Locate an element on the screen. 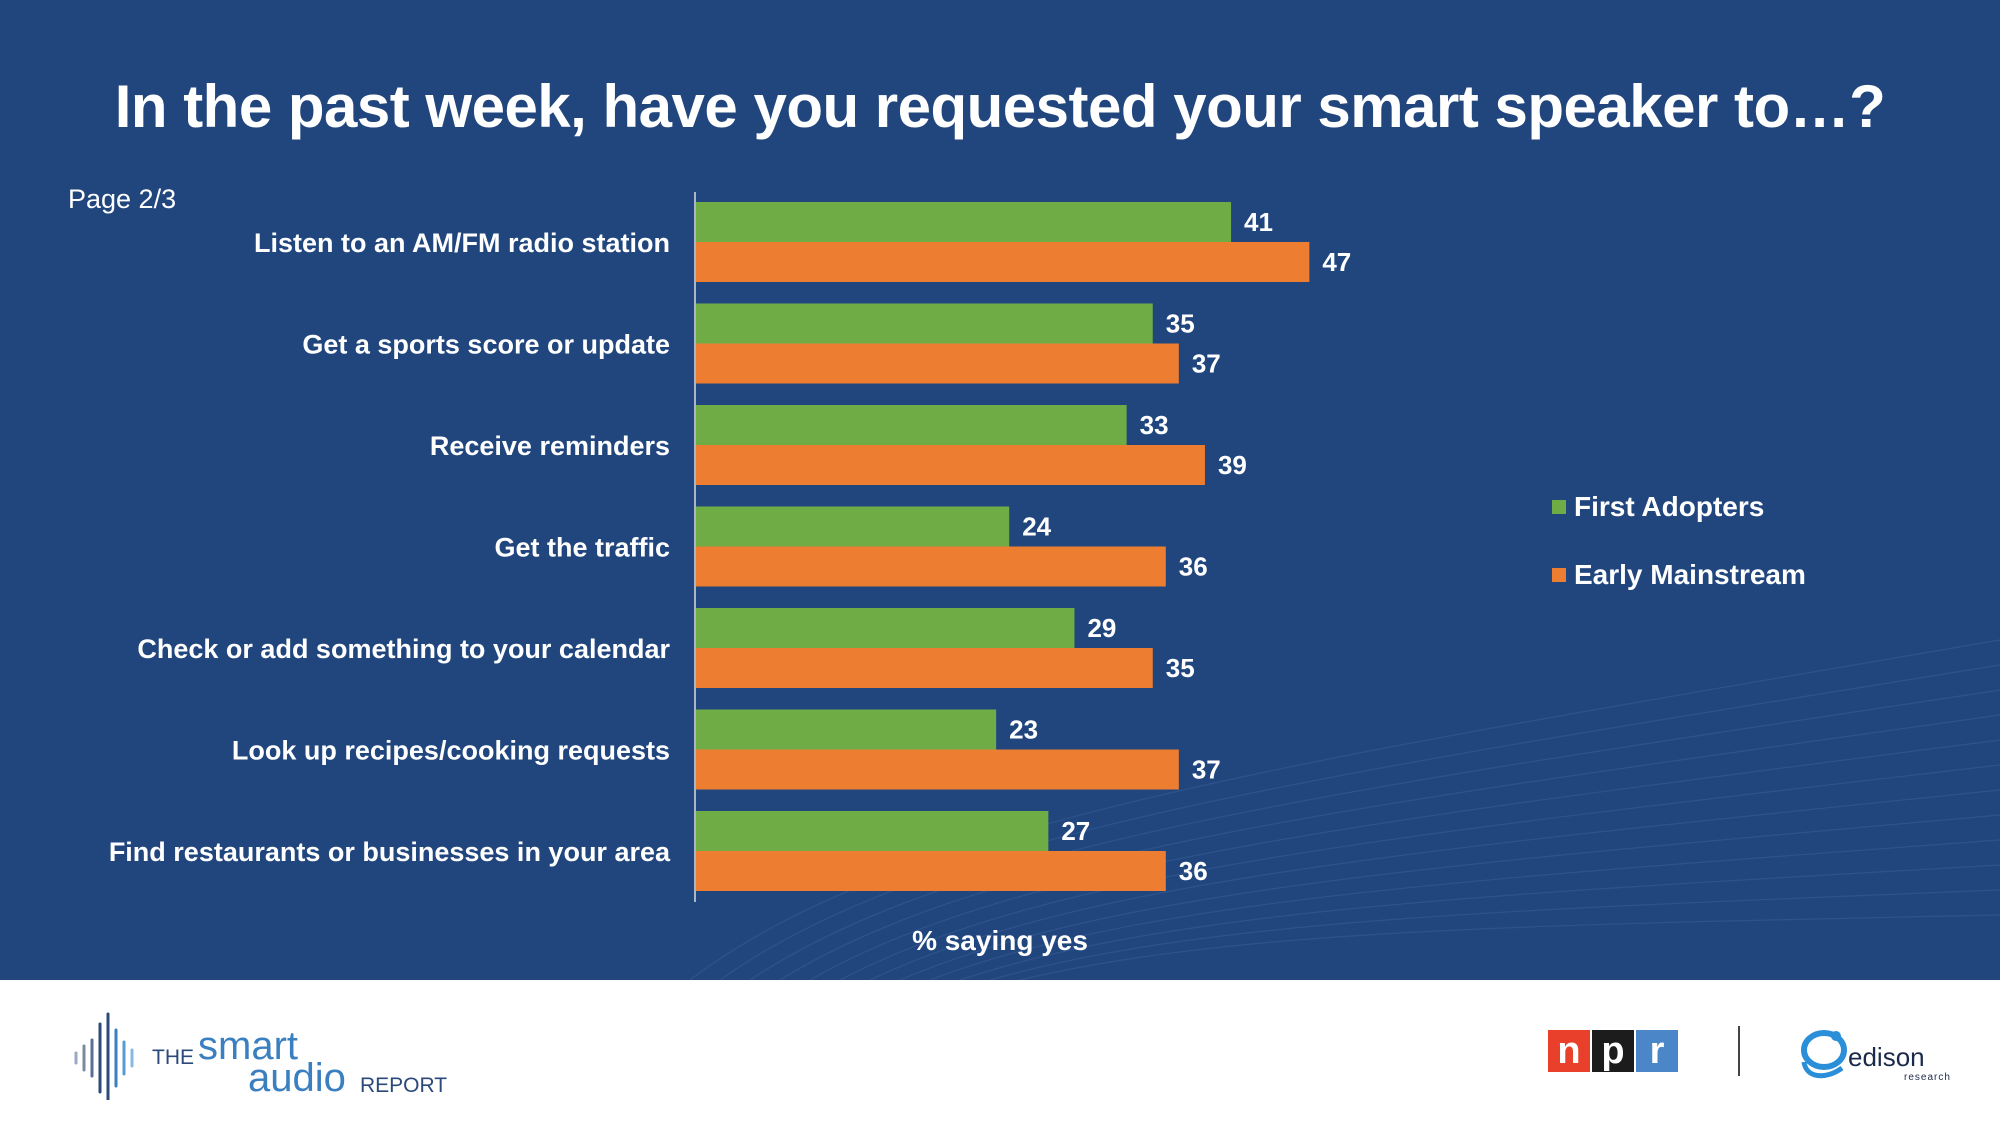 This screenshot has width=2000, height=1125. category-label: Listen to an AM/FM radio station is located at coordinates (462, 243).